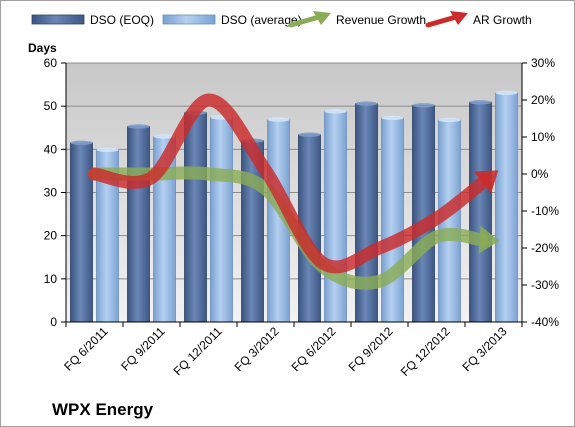  Describe the element at coordinates (502, 20) in the screenshot. I see `legend-label: AR Growth` at that location.